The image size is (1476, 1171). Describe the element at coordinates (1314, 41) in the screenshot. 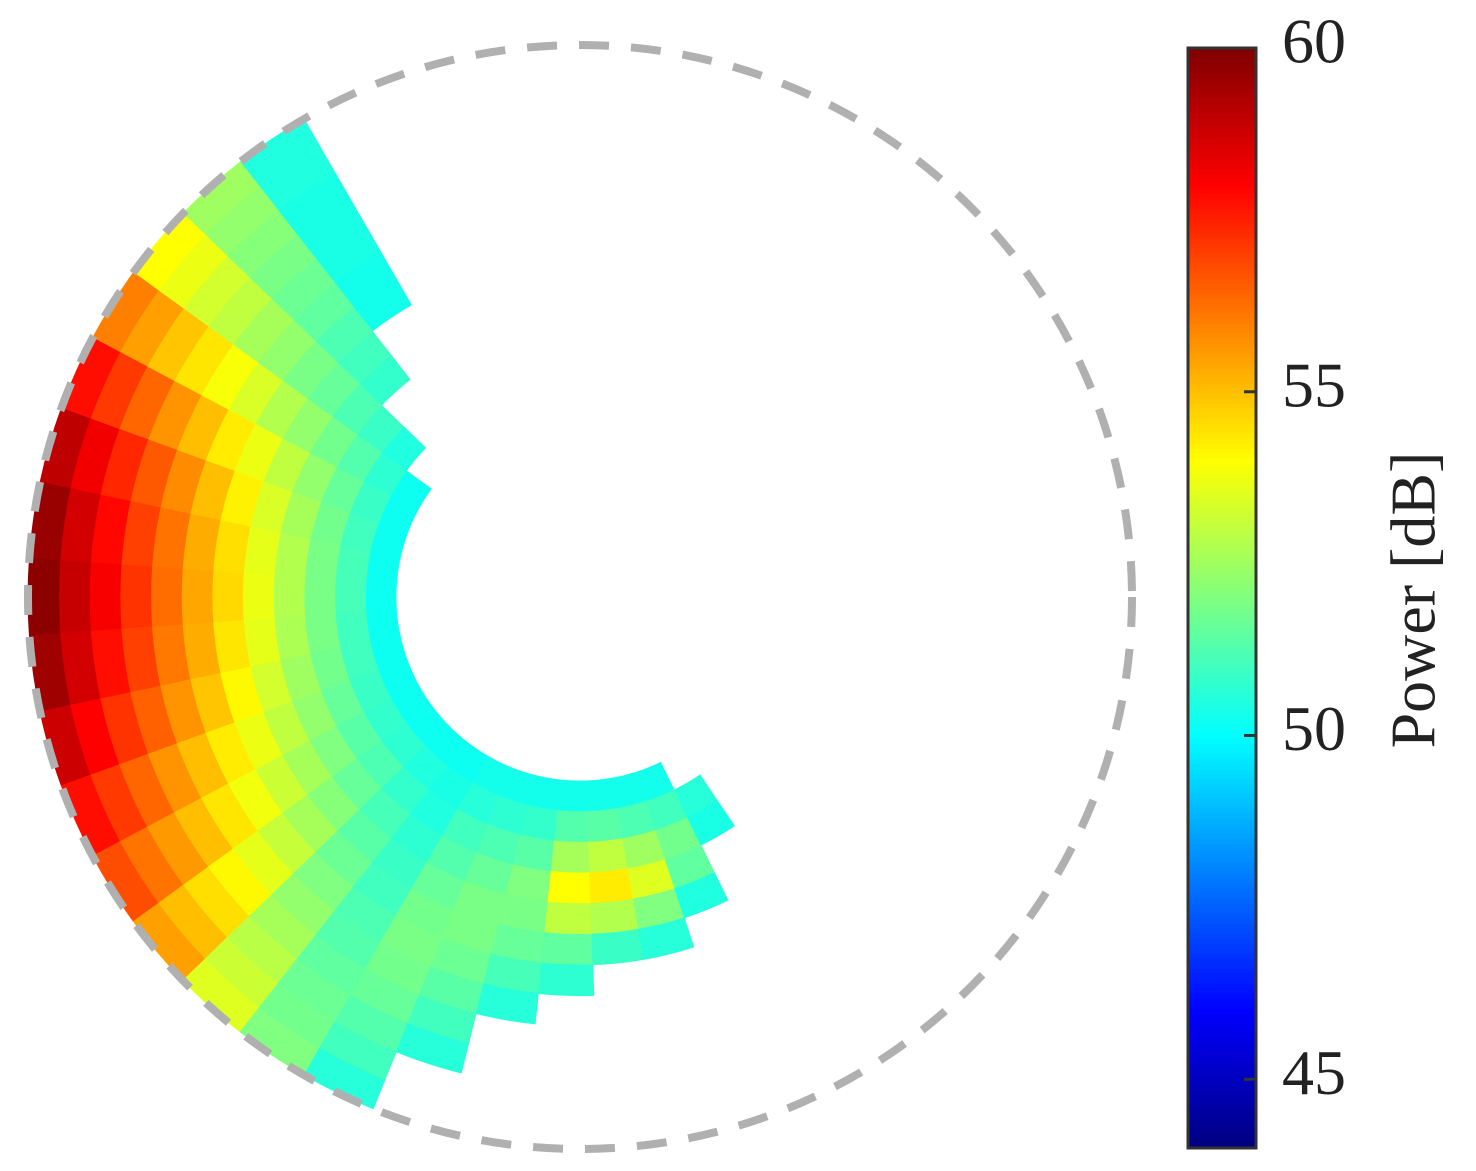

I see `colorbar-tick-label: 60` at that location.